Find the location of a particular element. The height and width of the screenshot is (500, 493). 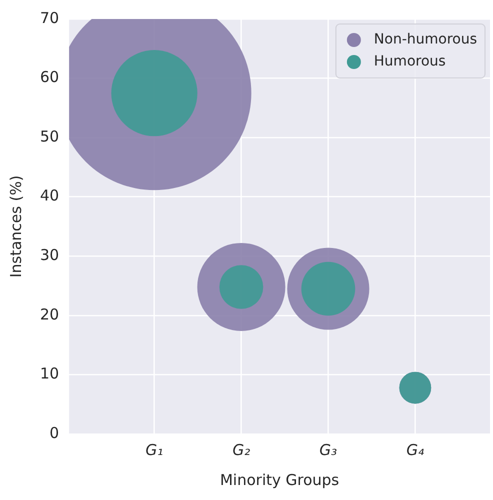

legend-label: Humorous is located at coordinates (410, 62).